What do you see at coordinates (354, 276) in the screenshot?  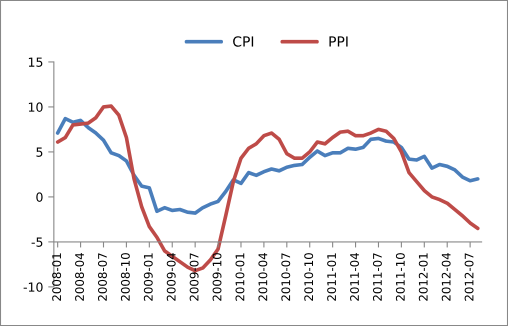 I see `x-tick-label: 2011-04` at bounding box center [354, 276].